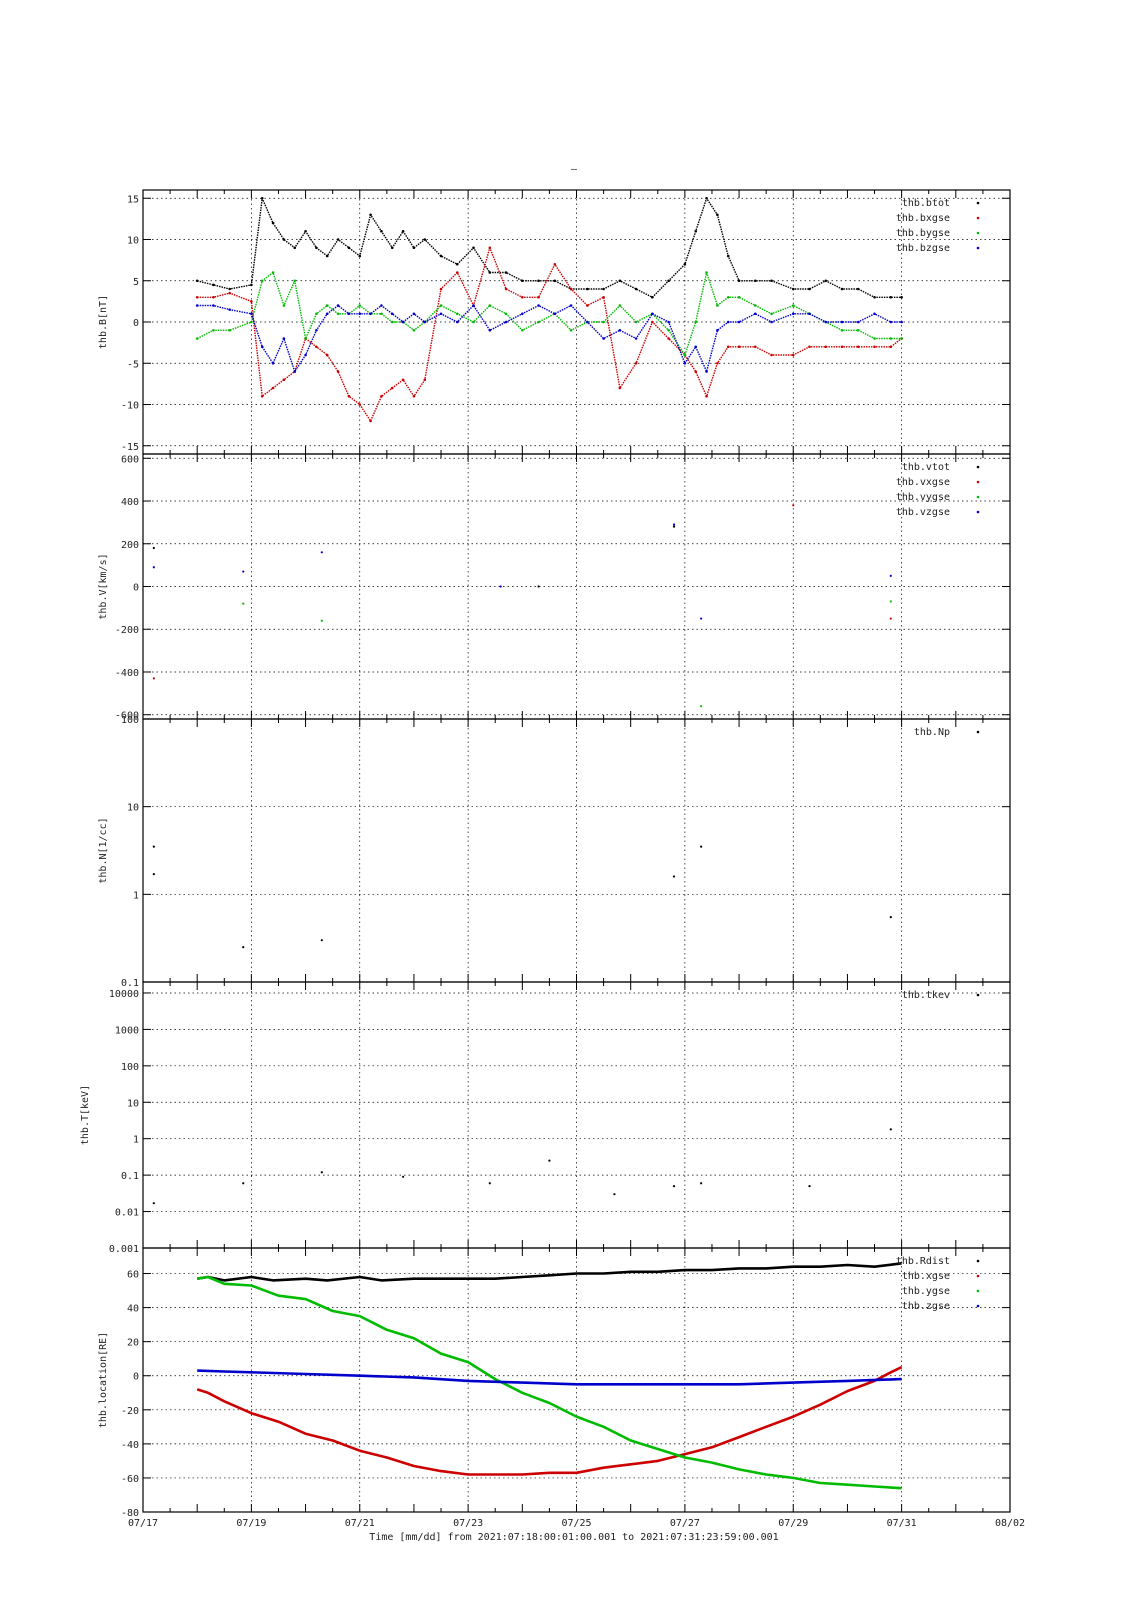 This screenshot has height=1600, width=1131. What do you see at coordinates (133, 808) in the screenshot?
I see `y-tick-label: 10` at bounding box center [133, 808].